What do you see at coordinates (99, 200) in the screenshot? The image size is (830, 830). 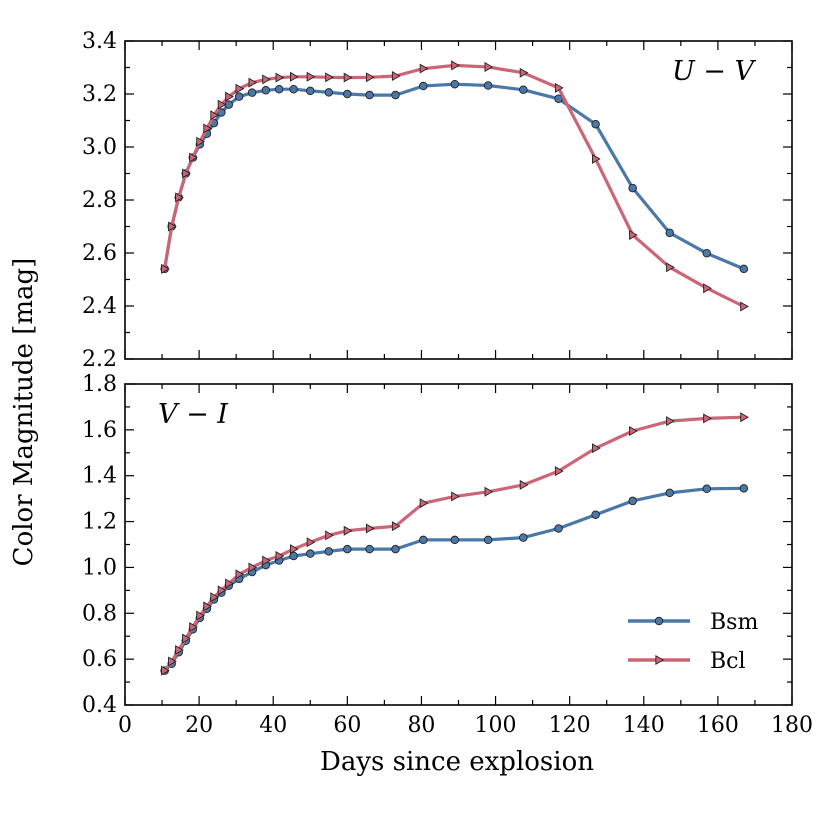 I see `y-tick-label: 2.8` at bounding box center [99, 200].